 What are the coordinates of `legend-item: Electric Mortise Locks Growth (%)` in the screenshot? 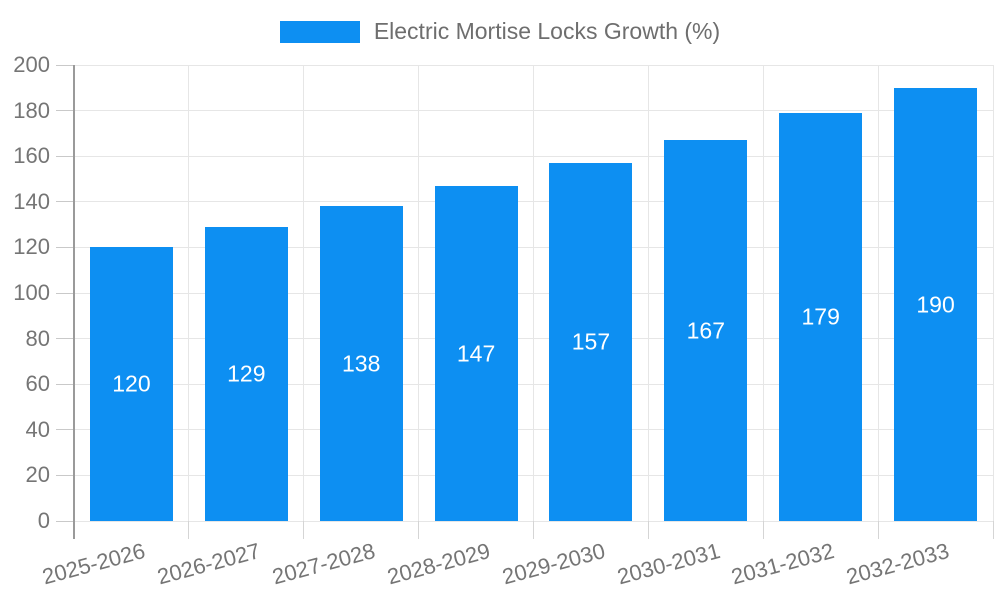 It's located at (500, 31).